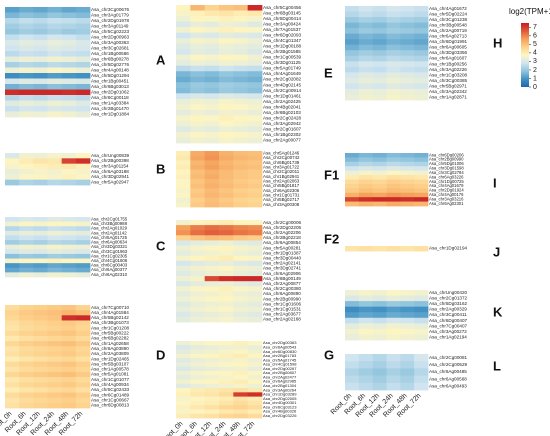 This screenshot has width=550, height=436. Describe the element at coordinates (110, 80) in the screenshot. I see `gene-label: Asa_chr1Bg00451` at that location.